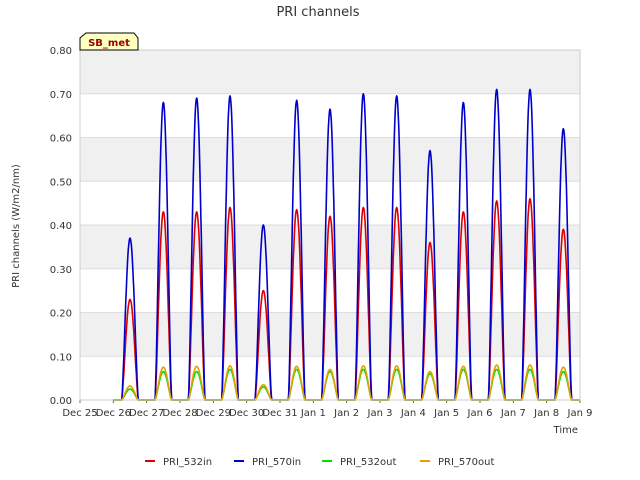 This screenshot has height=480, width=640. What do you see at coordinates (565, 430) in the screenshot?
I see `x-axis-label: Time` at bounding box center [565, 430].